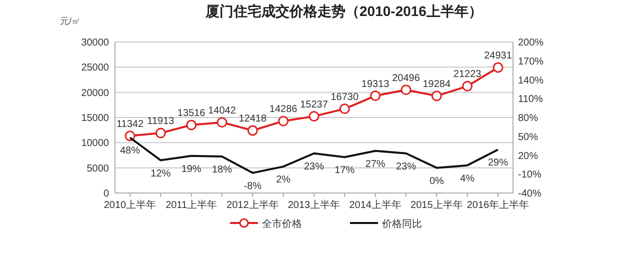 Image resolution: width=625 pixels, height=262 pixels. Describe the element at coordinates (375, 164) in the screenshot. I see `data-label: 27%` at that location.